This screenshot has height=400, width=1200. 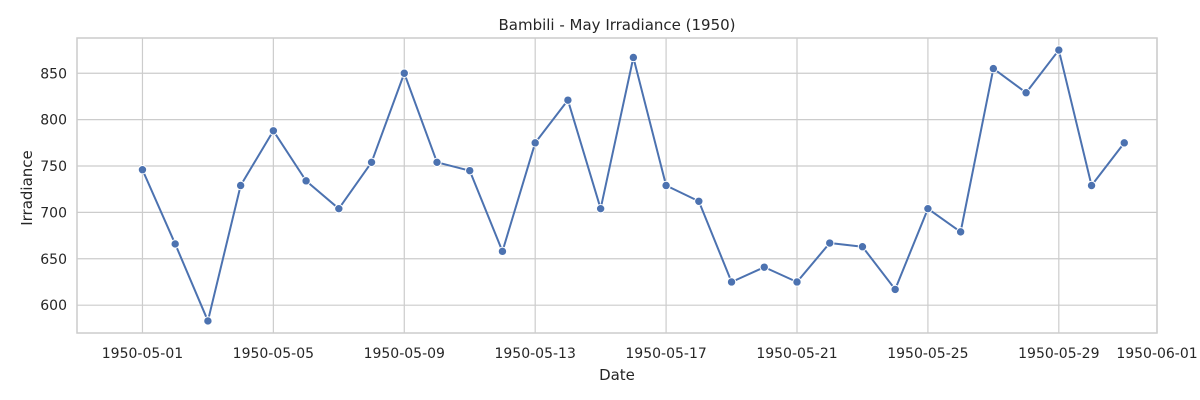 What do you see at coordinates (53, 74) in the screenshot?
I see `y-tick-label: 850` at bounding box center [53, 74].